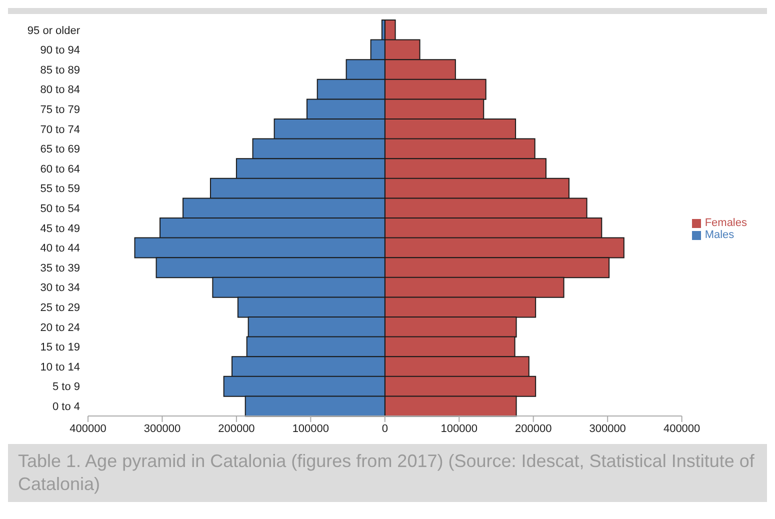 The image size is (775, 519). I want to click on y-tick-label: 0 to 4, so click(66, 407).